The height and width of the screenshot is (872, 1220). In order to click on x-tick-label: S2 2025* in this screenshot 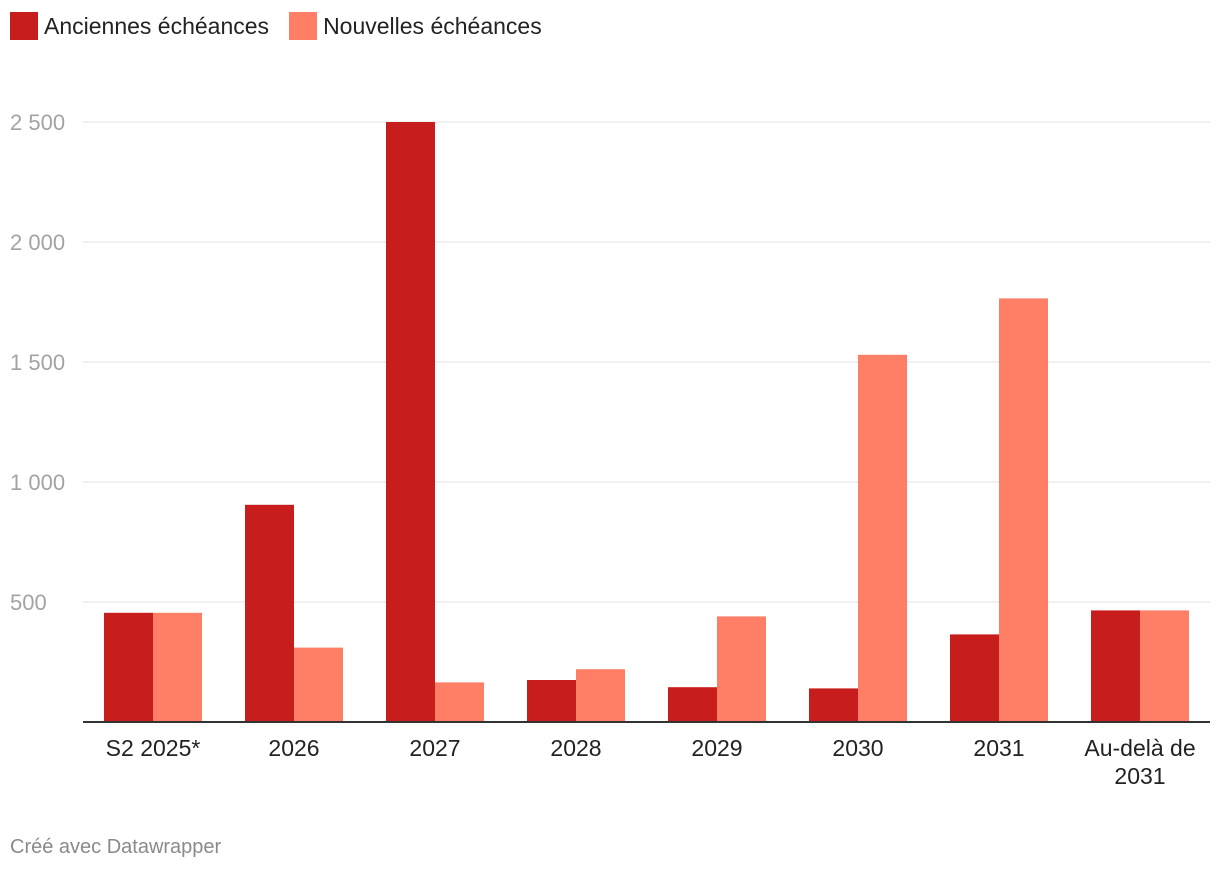, I will do `click(153, 748)`.